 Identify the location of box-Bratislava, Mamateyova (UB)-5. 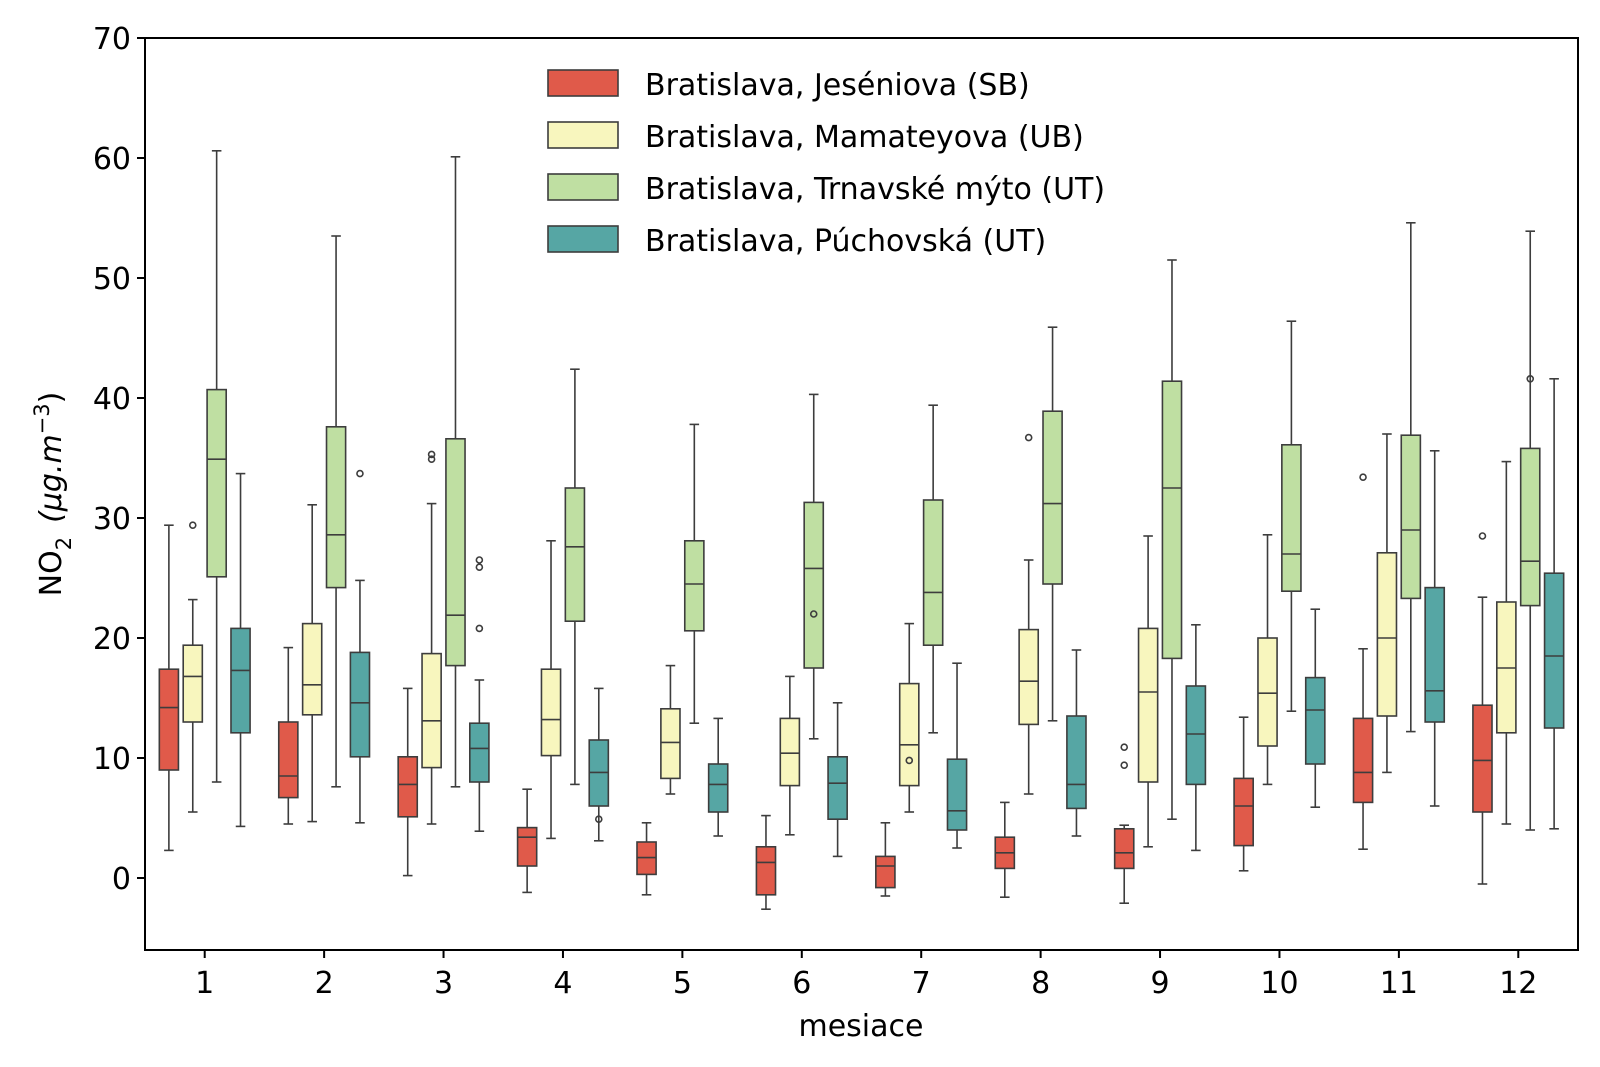
(670, 729).